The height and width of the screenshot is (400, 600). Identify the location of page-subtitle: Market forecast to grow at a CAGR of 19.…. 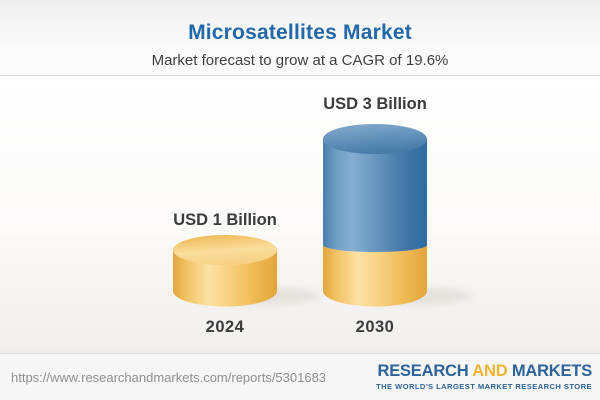
(300, 60).